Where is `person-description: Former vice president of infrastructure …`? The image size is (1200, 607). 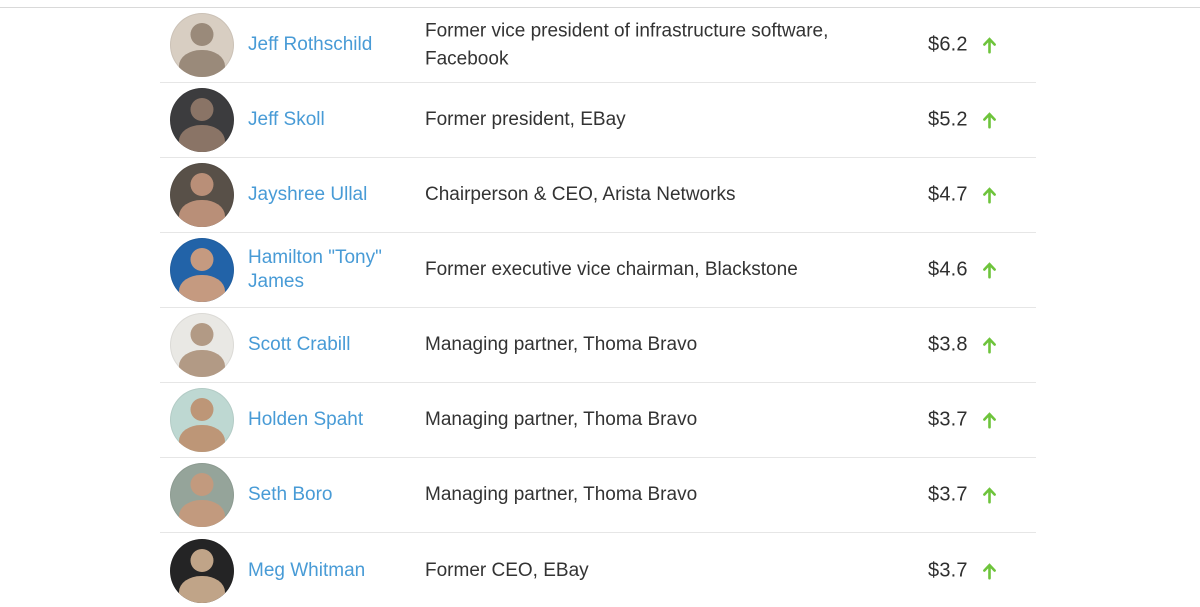
person-description: Former vice president of infrastructure … is located at coordinates (627, 44).